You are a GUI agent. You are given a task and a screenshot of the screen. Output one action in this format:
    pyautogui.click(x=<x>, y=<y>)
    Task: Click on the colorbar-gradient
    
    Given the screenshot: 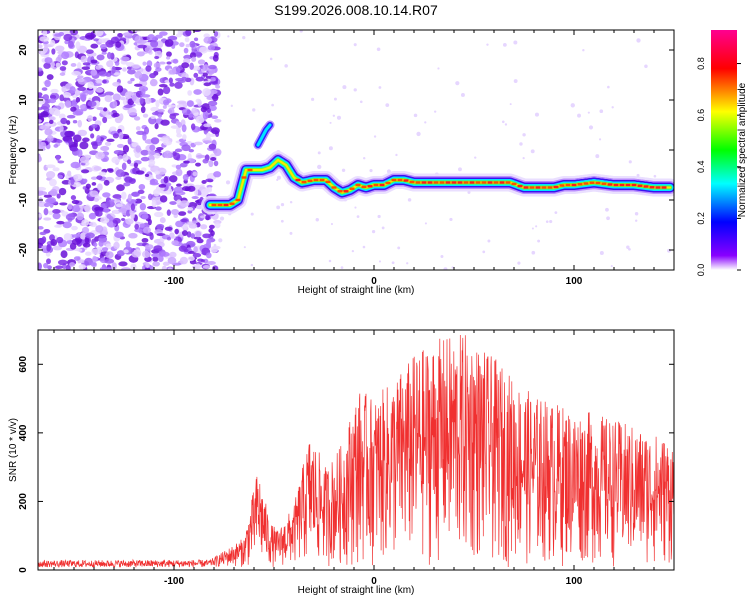 What is the action you would take?
    pyautogui.click(x=724, y=150)
    